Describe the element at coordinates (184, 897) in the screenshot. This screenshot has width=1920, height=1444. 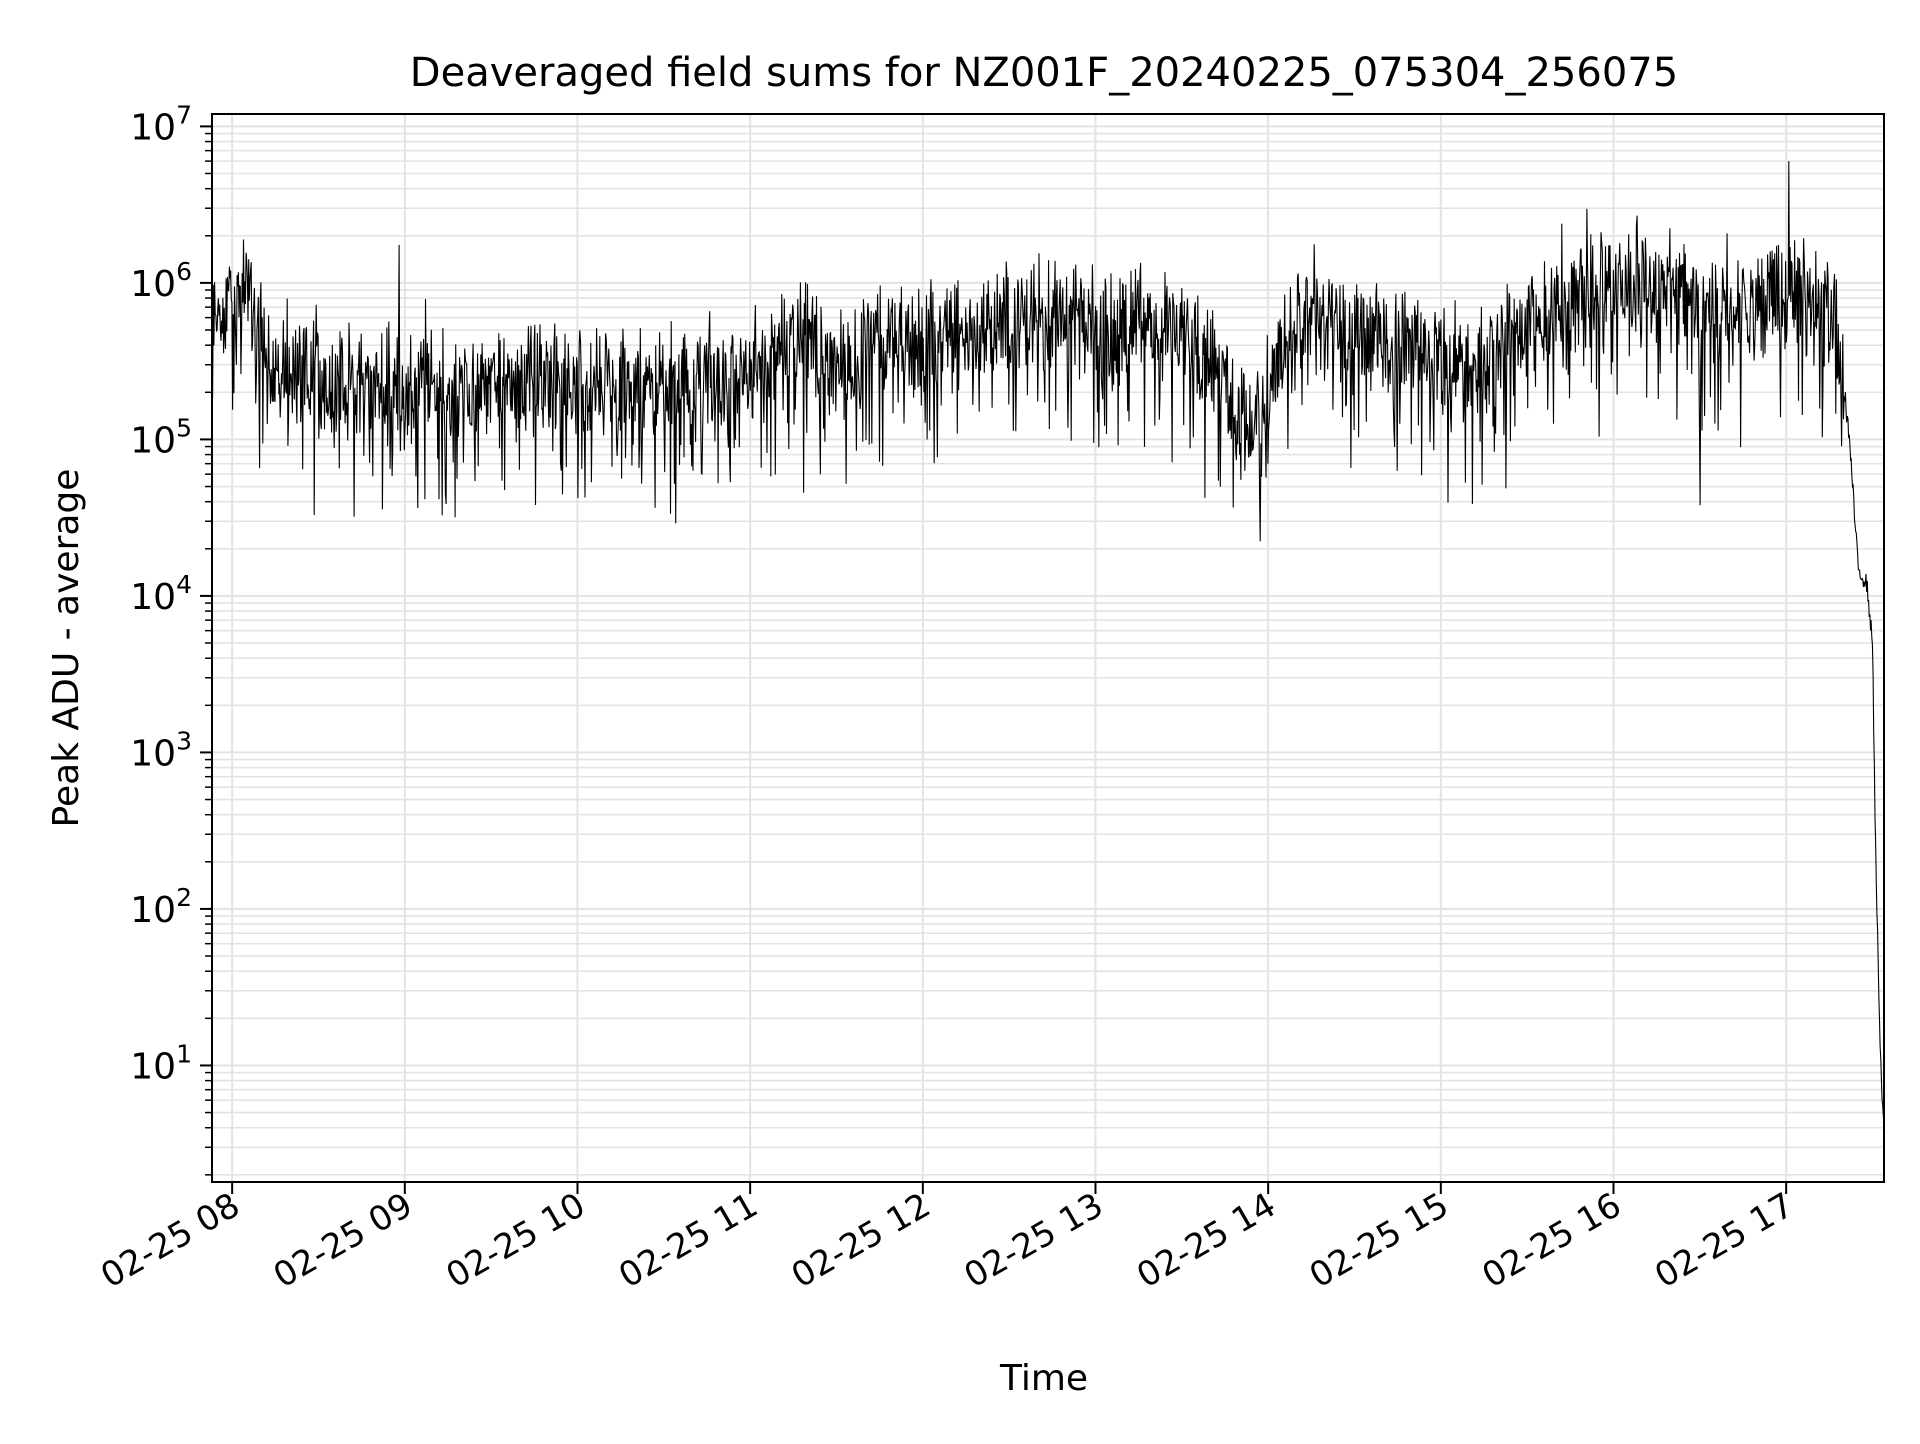
I see `y-tick-exponent: 2` at that location.